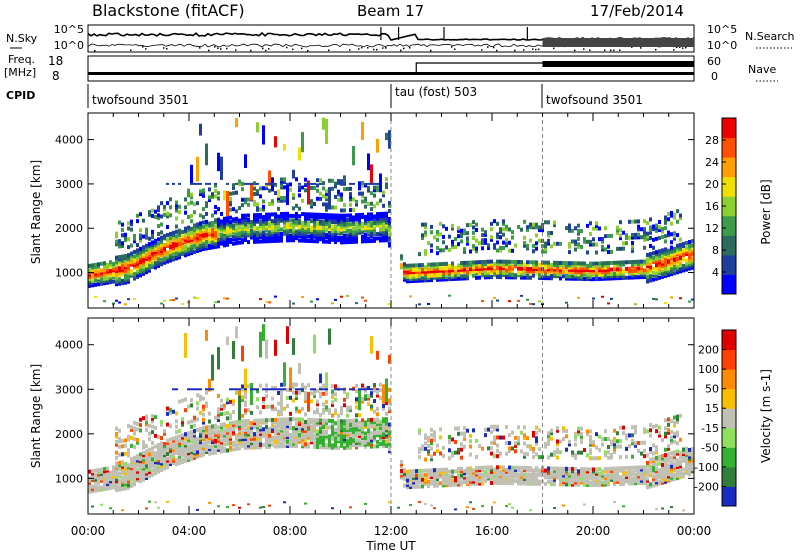  What do you see at coordinates (714, 61) in the screenshot?
I see `nave-tick-top: 60` at bounding box center [714, 61].